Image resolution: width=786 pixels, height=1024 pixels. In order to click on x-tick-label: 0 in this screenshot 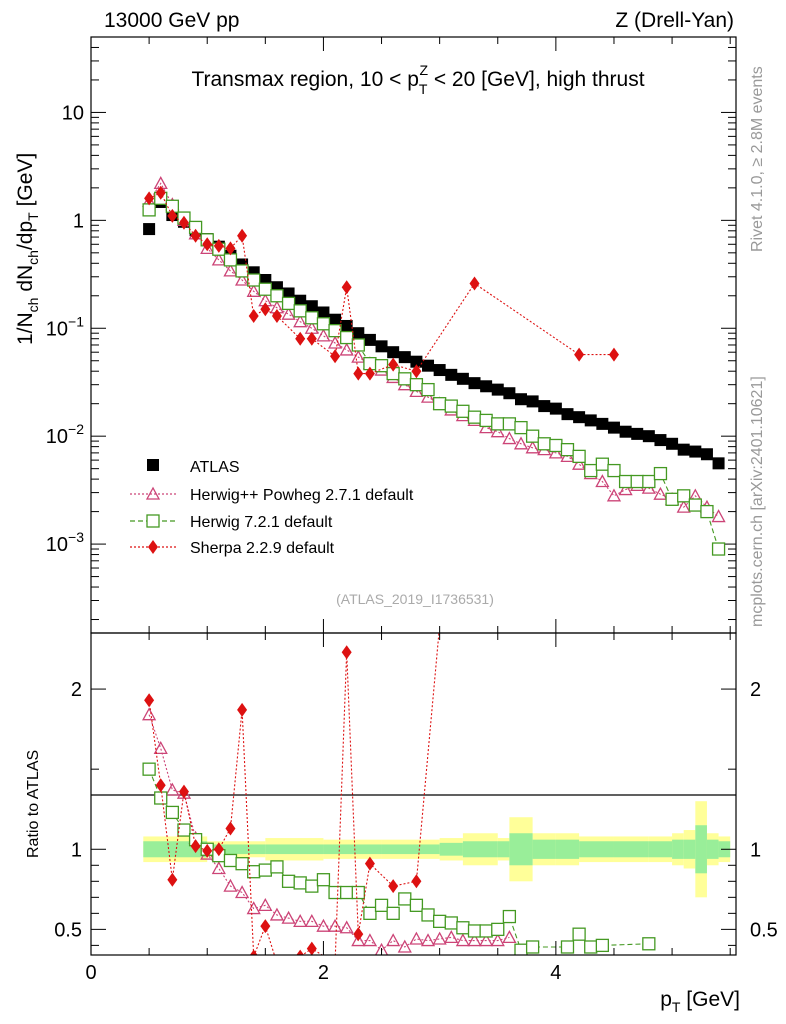, I will do `click(90, 973)`.